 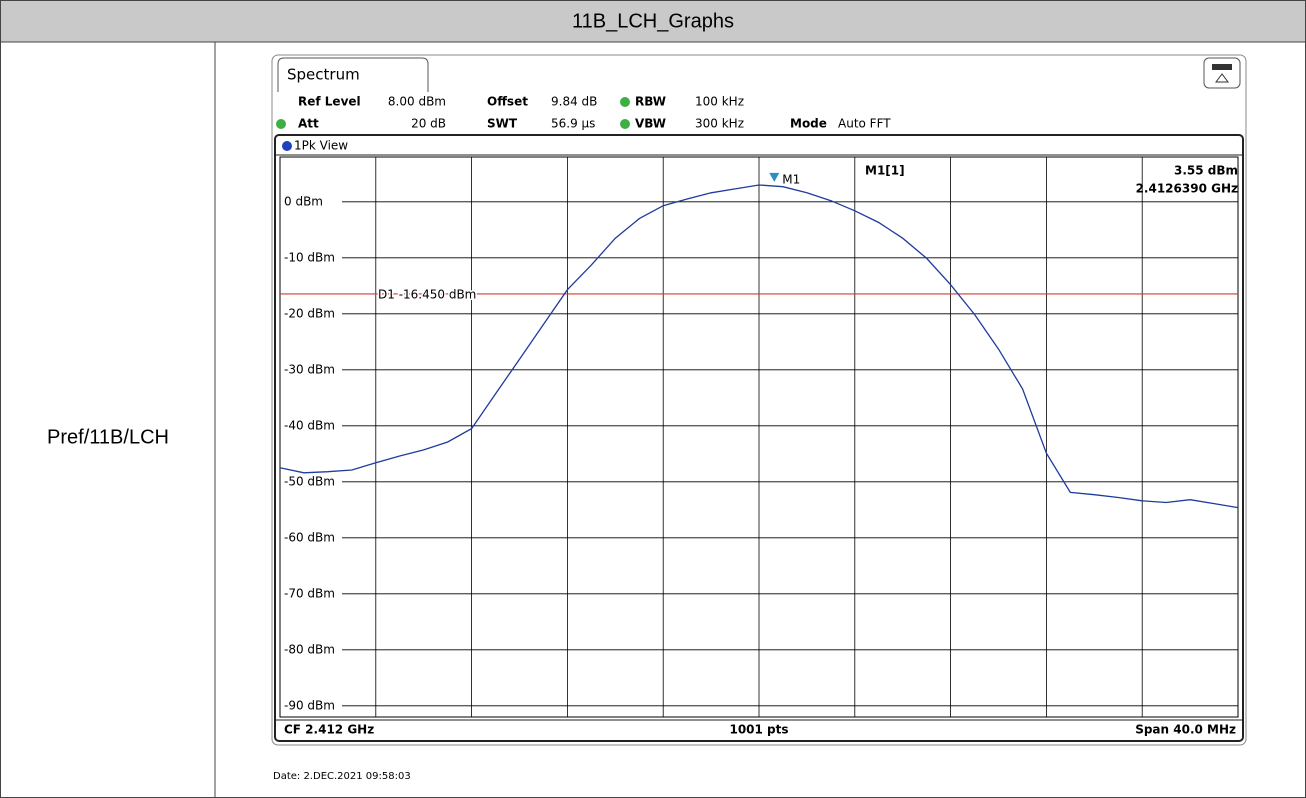 I want to click on row-label: Pref/11B/LCH, so click(x=108, y=437).